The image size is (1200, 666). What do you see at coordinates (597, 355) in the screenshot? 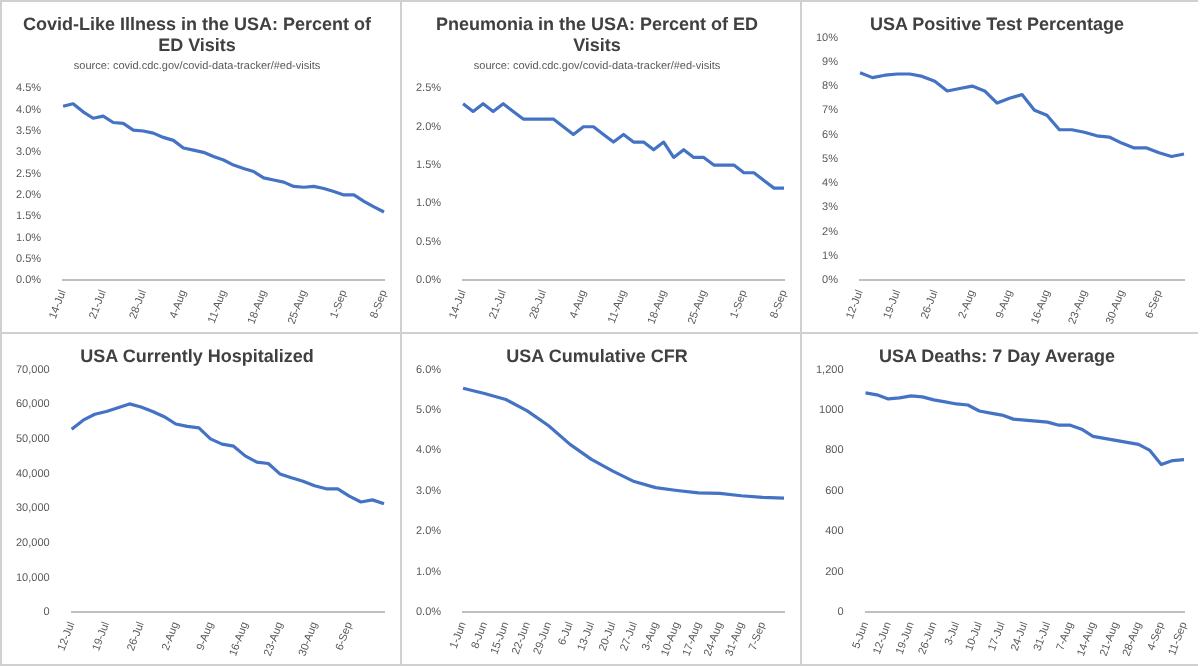
I see `chart-title: USA Cumulative CFR` at bounding box center [597, 355].